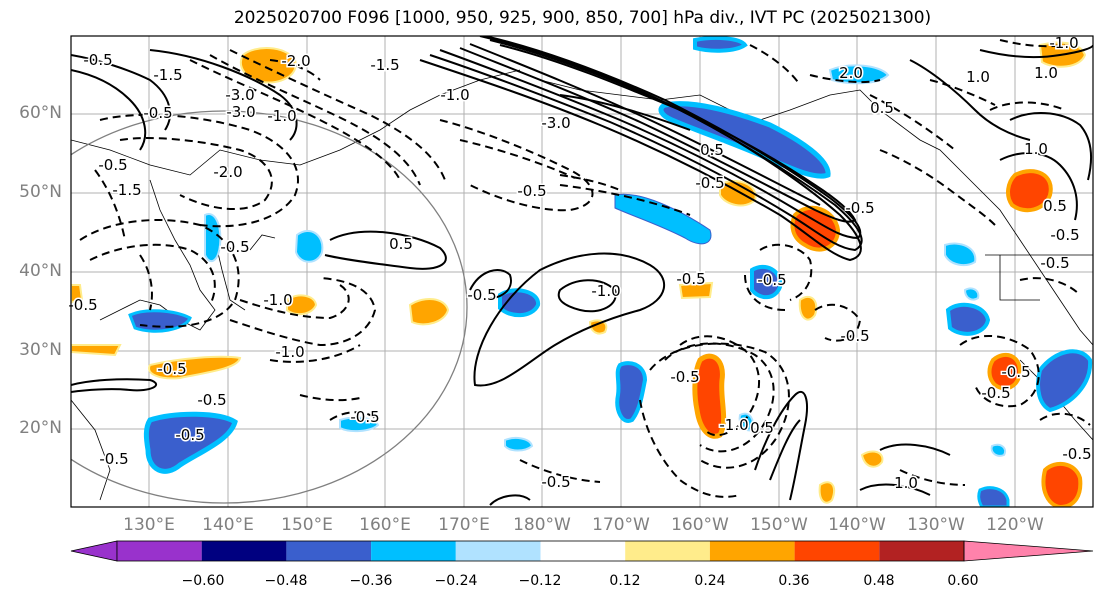  I want to click on lat-label-20n: 20°N, so click(40, 428).